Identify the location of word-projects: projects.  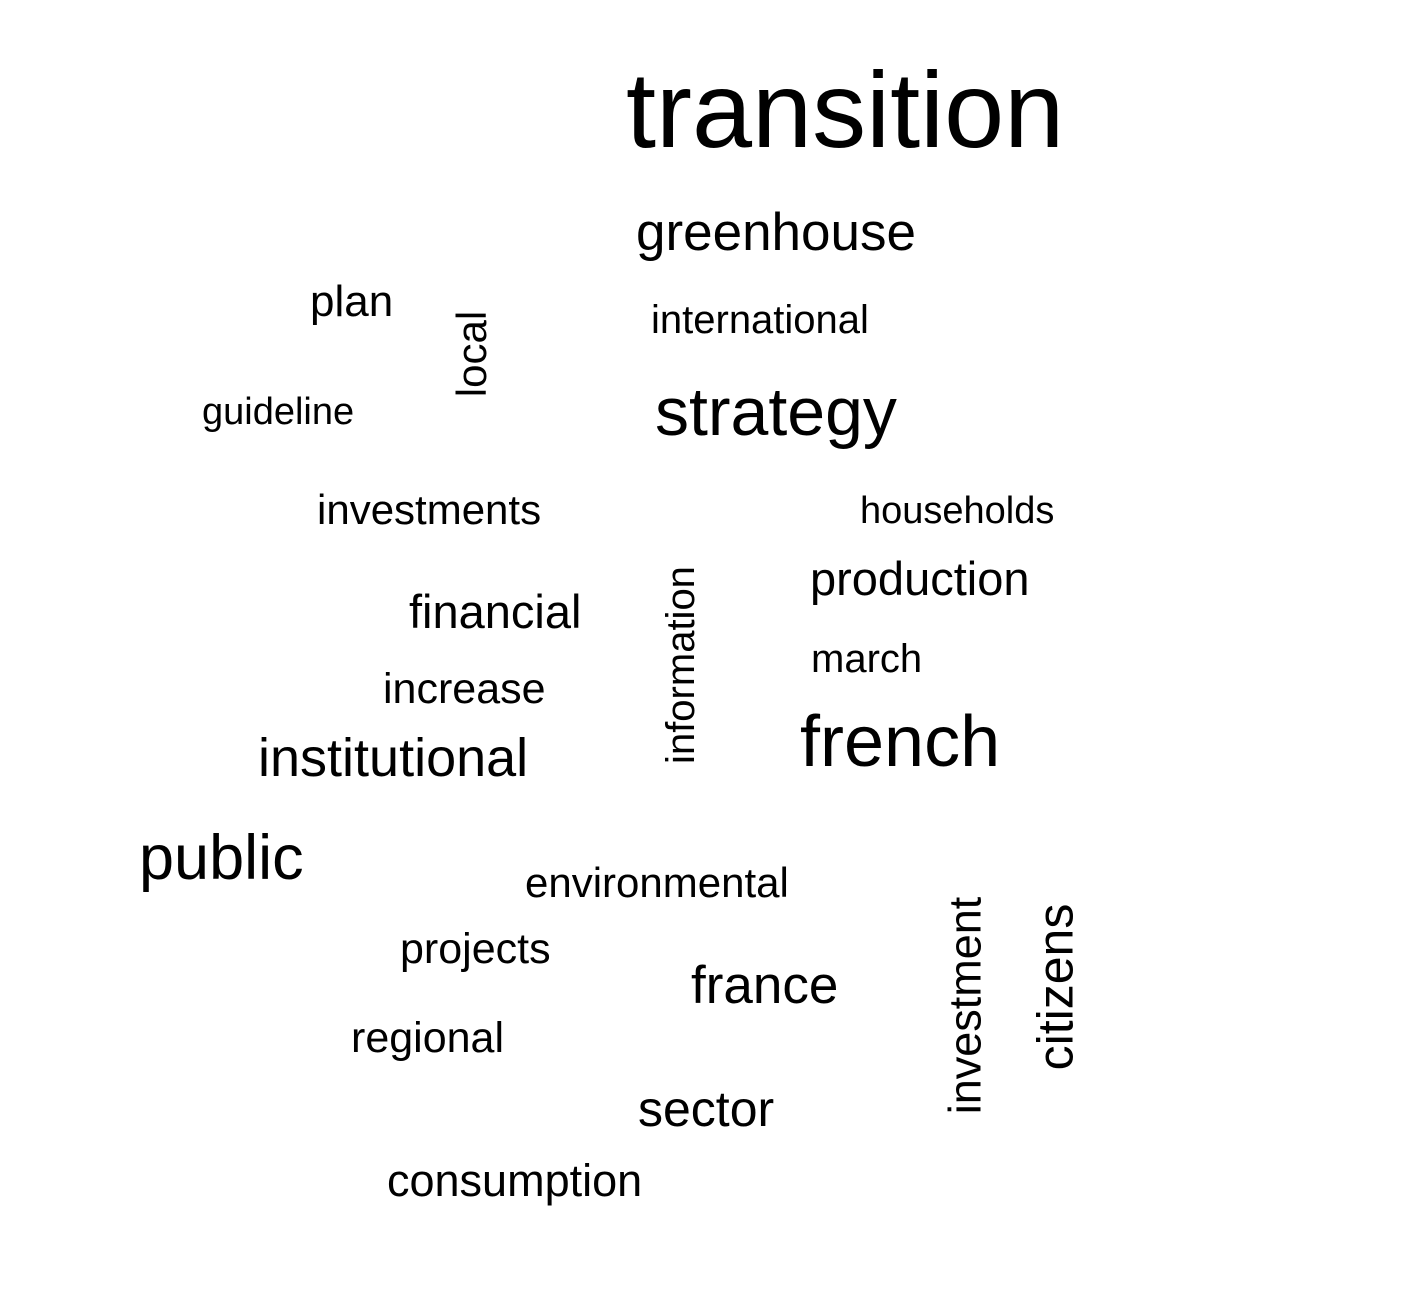
(475, 949).